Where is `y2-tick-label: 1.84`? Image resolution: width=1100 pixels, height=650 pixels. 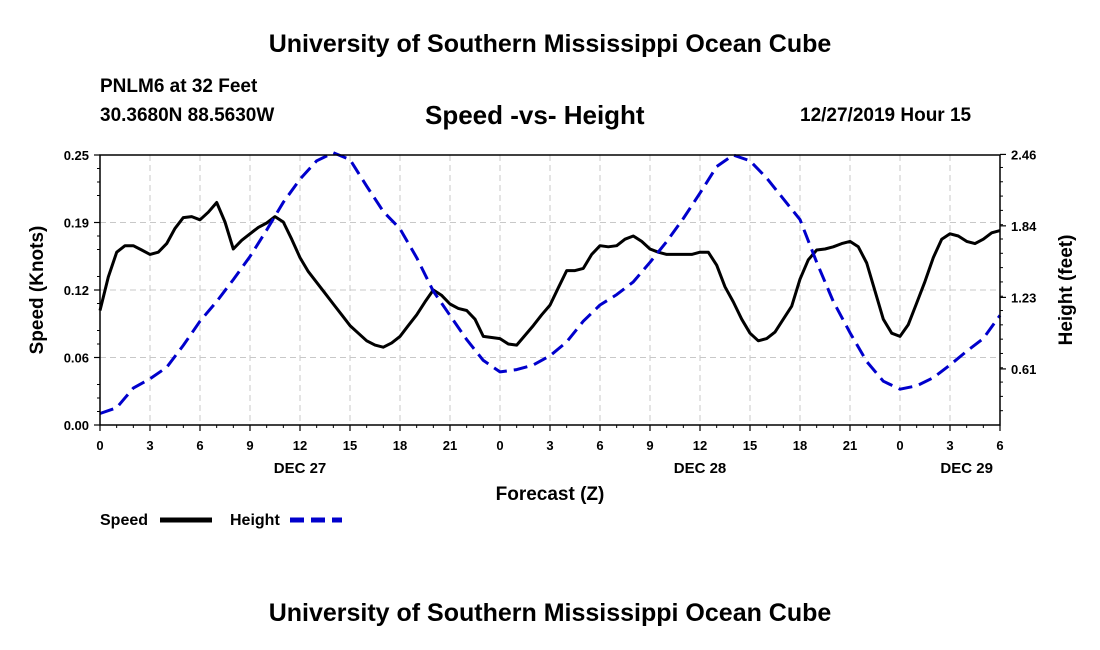 y2-tick-label: 1.84 is located at coordinates (1024, 226).